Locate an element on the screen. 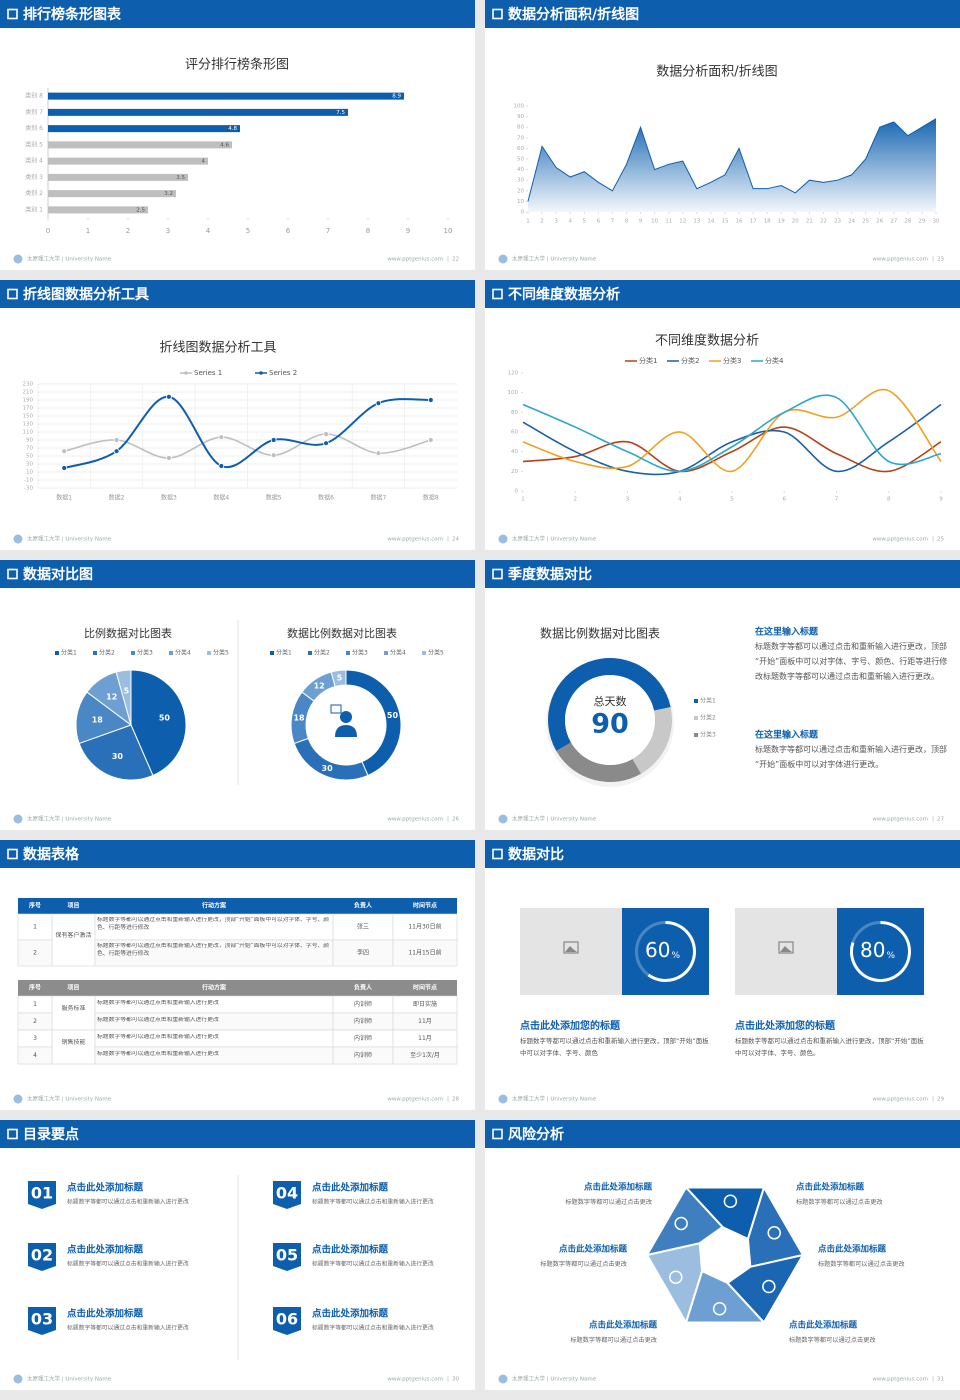 The image size is (960, 1400). number-badge is located at coordinates (287, 1257).